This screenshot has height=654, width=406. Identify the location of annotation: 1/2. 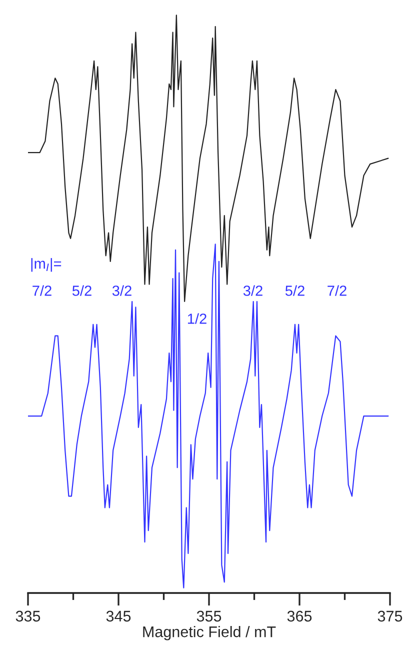
(197, 318).